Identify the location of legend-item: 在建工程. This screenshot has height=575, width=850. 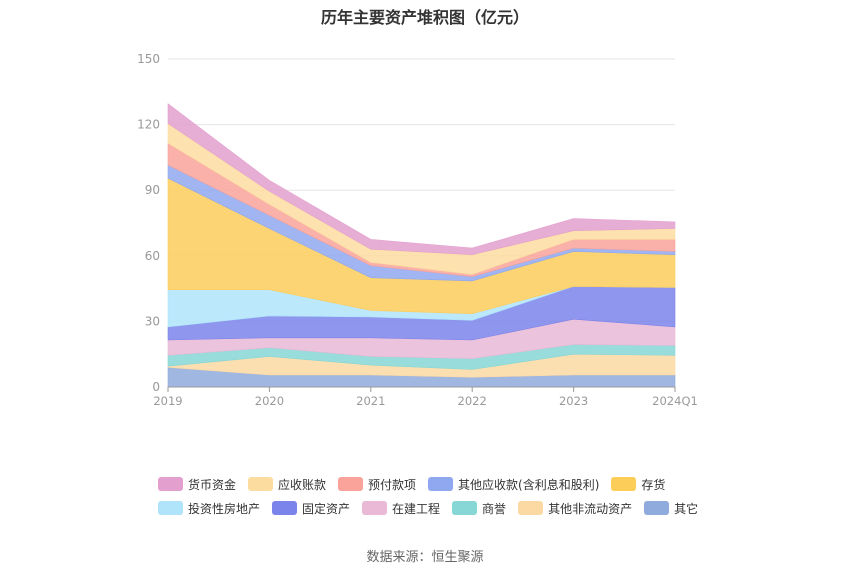
(401, 508).